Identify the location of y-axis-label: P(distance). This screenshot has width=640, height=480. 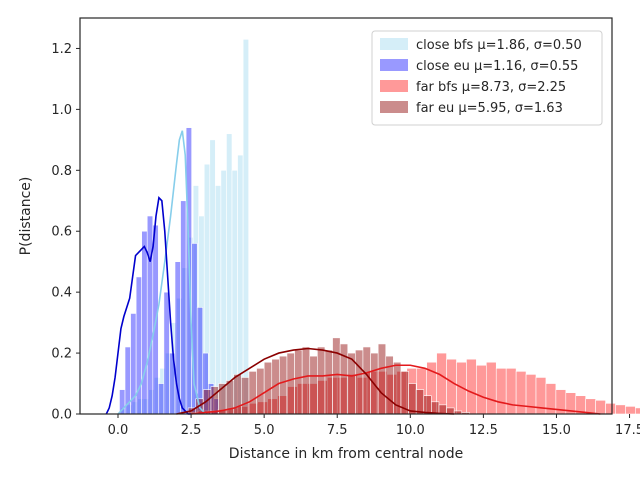
(26, 216).